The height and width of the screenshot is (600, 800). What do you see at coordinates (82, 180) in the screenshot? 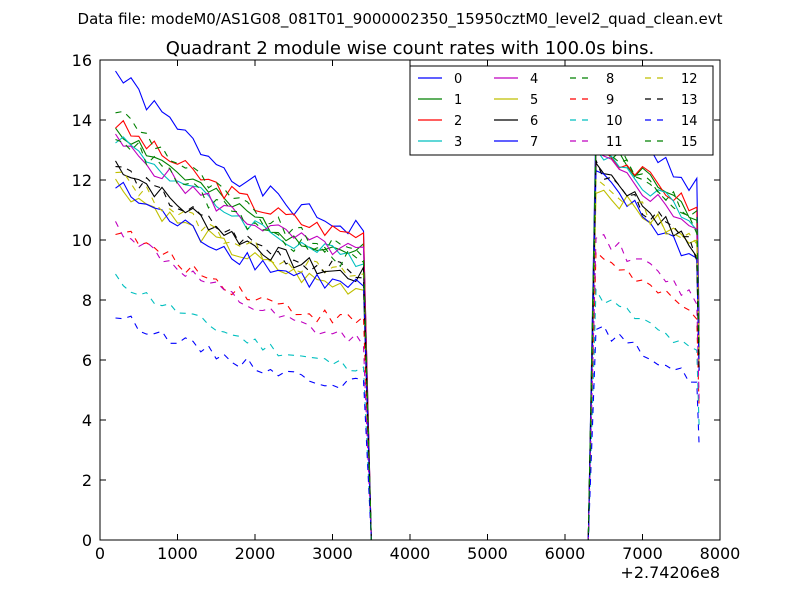
I see `y-tick-label: 12` at bounding box center [82, 180].